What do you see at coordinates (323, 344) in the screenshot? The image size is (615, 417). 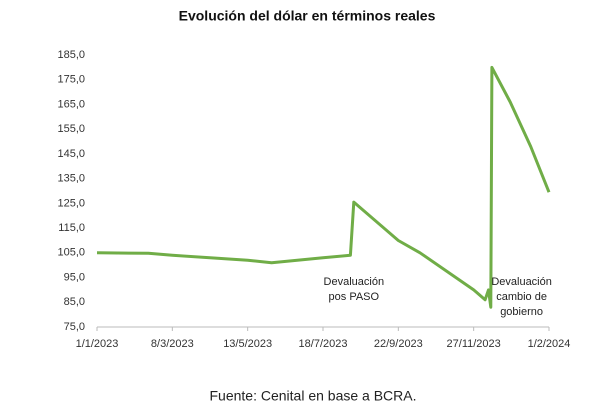 I see `x-tick-label: 18/7/2023` at bounding box center [323, 344].